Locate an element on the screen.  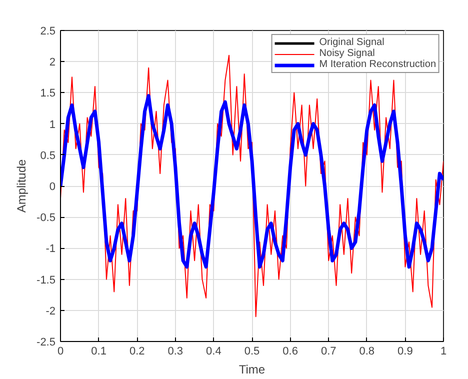
y-axis-title: Amplitude is located at coordinates (21, 185).